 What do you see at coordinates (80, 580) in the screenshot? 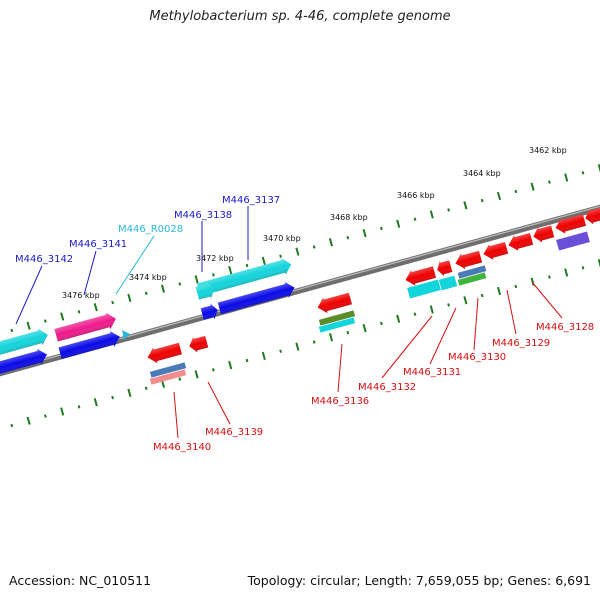
I see `accession-text: Accession: NC_010511` at bounding box center [80, 580].